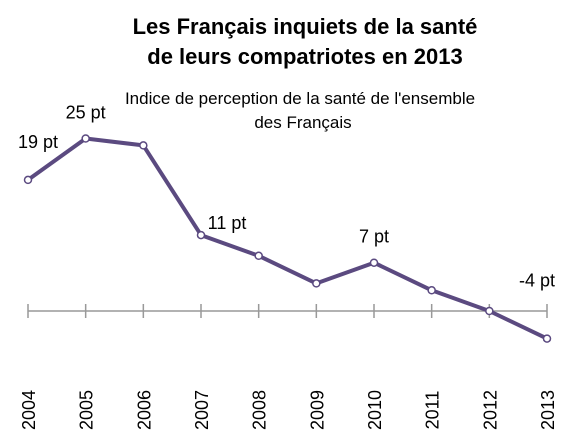 The image size is (563, 446). I want to click on x-tick-label: 2009, so click(317, 410).